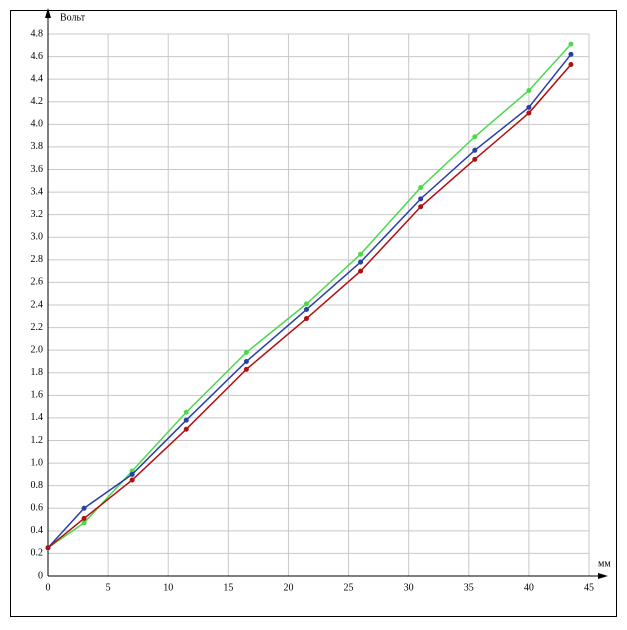  I want to click on y-axis-label: Вольт, so click(73, 17).